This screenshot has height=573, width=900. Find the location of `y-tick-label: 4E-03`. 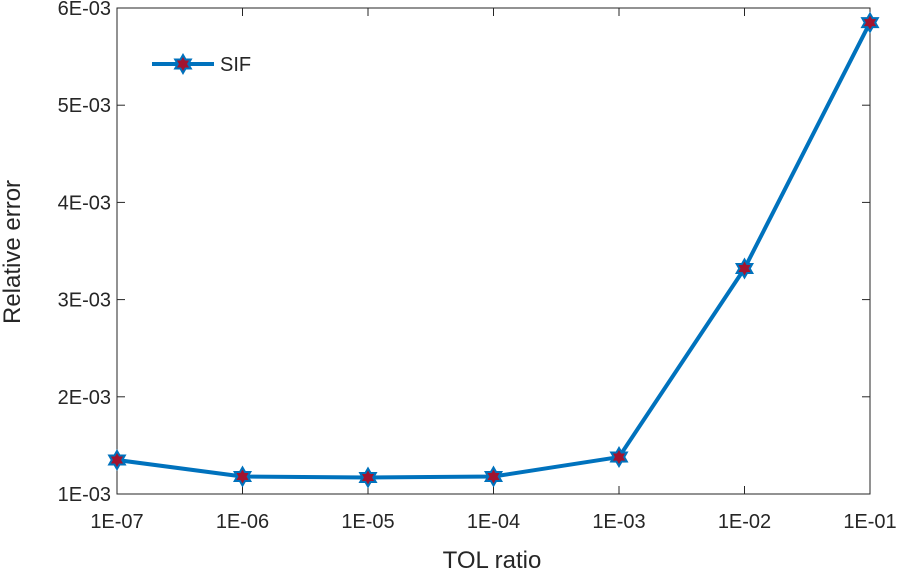

y-tick-label: 4E-03 is located at coordinates (84, 203).